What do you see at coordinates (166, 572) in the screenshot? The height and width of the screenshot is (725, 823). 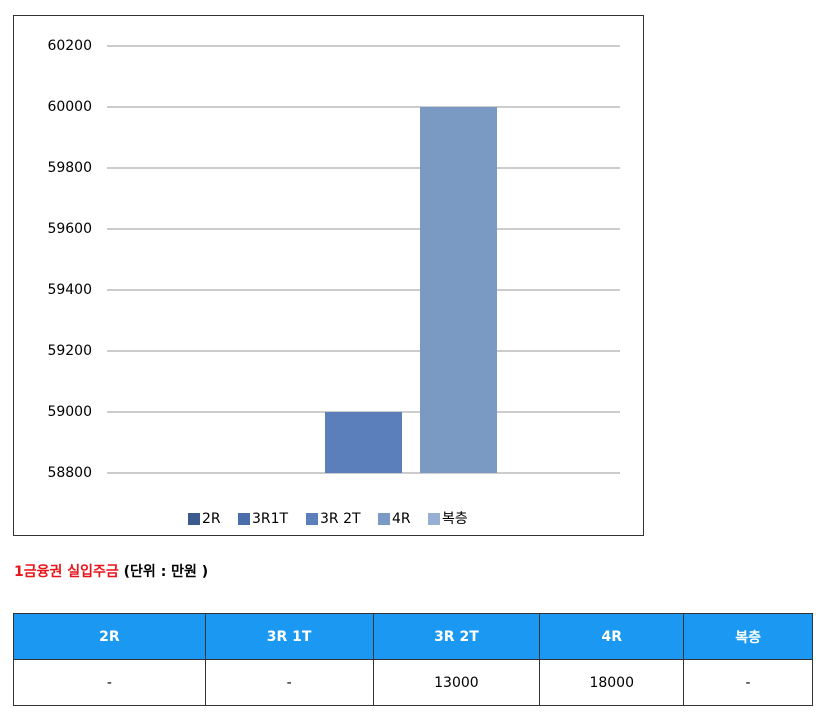 I see `caption-unit: (단위 : 만원 )` at bounding box center [166, 572].